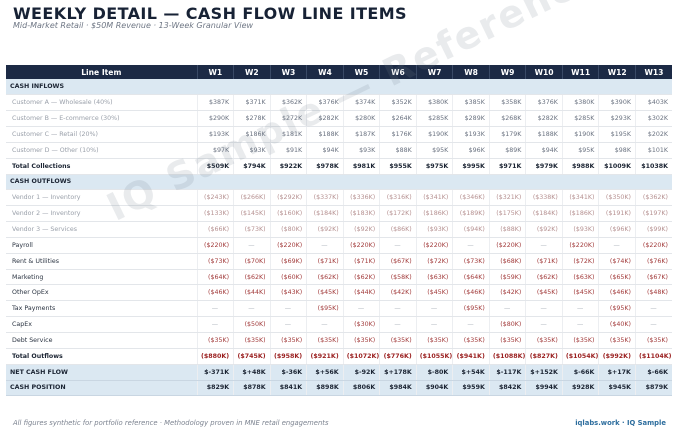 This screenshot has height=433, width=680. What do you see at coordinates (102, 293) in the screenshot?
I see `row-label: Other OpEx` at bounding box center [102, 293].